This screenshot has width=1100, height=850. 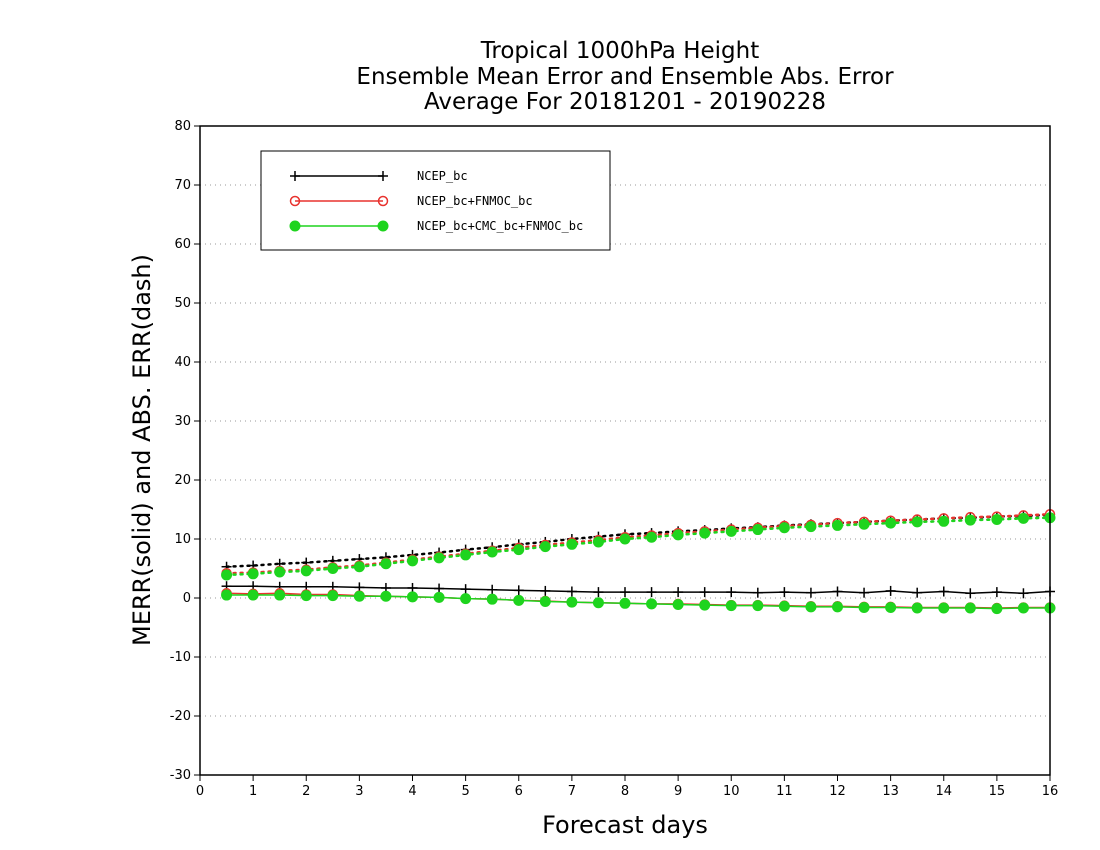 What do you see at coordinates (142, 450) in the screenshot?
I see `y-axis-label: MERR(solid) and ABS. ERR(dash)` at bounding box center [142, 450].